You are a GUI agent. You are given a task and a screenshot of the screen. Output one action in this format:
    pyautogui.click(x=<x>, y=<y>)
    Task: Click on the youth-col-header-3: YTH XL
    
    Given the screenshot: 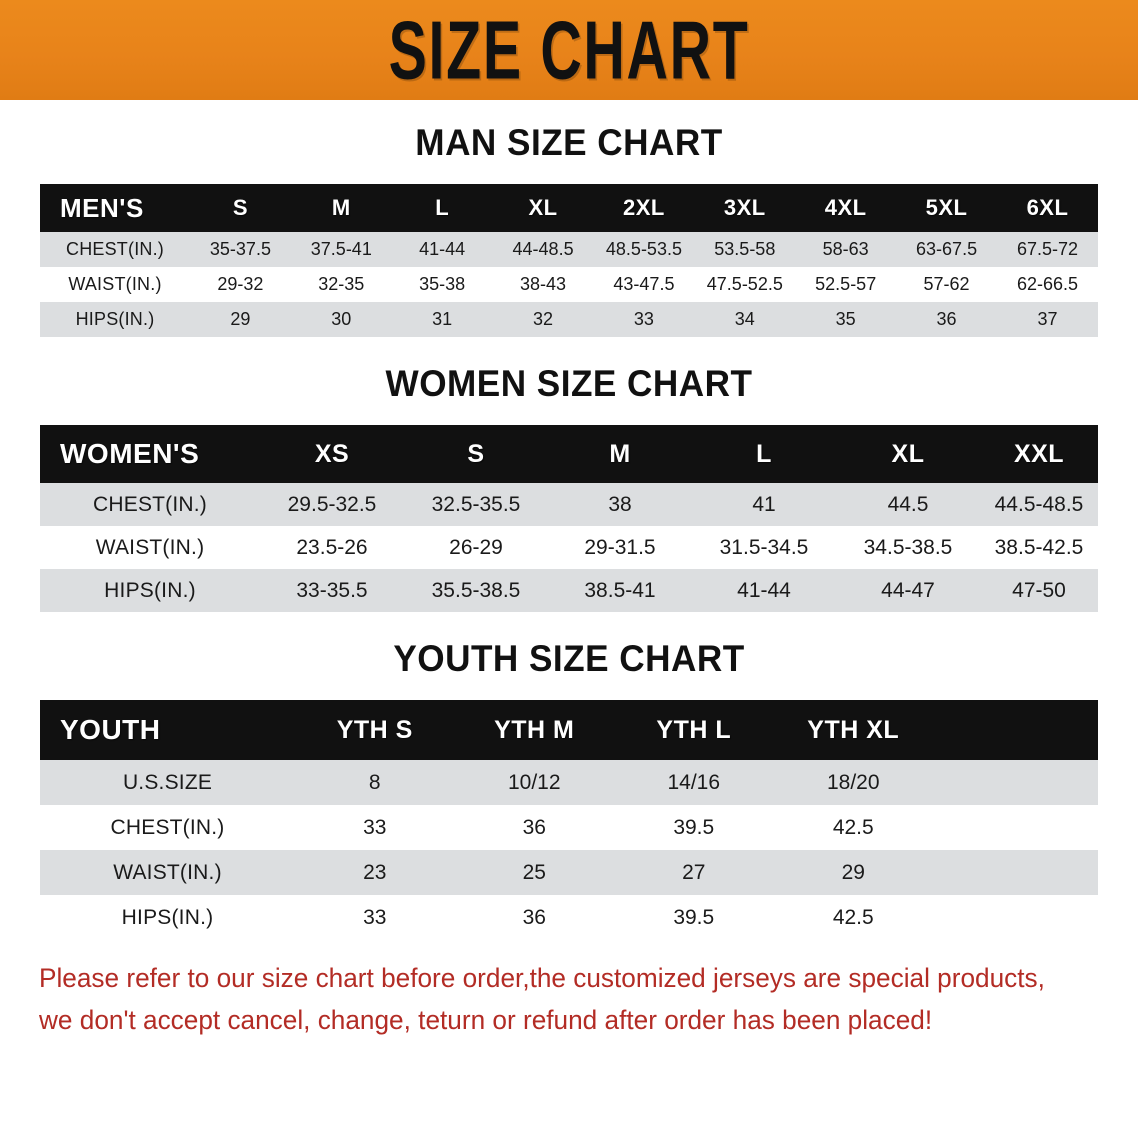 What is the action you would take?
    pyautogui.click(x=853, y=729)
    